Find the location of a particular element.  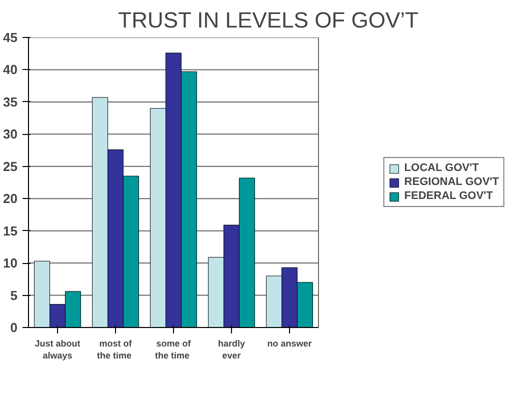

y-tick-label: 40 is located at coordinates (10, 70).